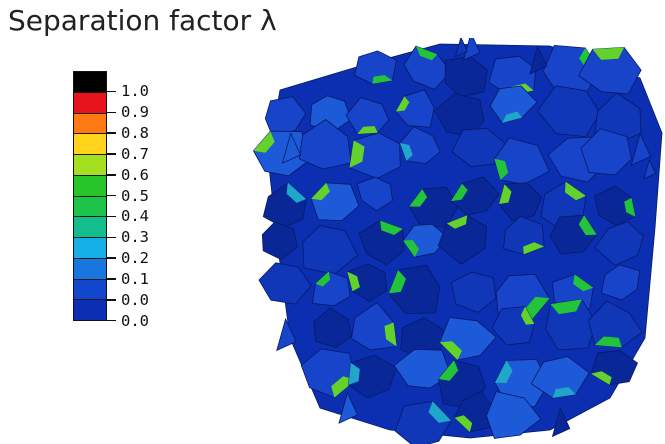 This screenshot has width=665, height=444. What do you see at coordinates (154, 112) in the screenshot?
I see `legend-tick: 0.9` at bounding box center [154, 112].